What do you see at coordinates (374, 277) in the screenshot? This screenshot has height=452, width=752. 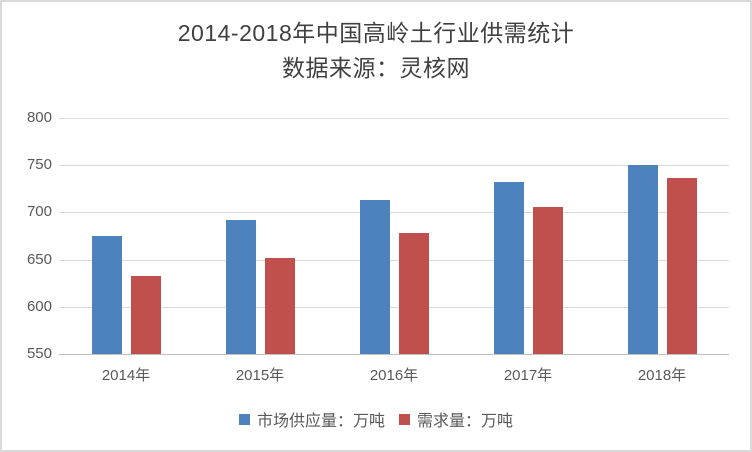 I see `bar-supply-2016年` at bounding box center [374, 277].